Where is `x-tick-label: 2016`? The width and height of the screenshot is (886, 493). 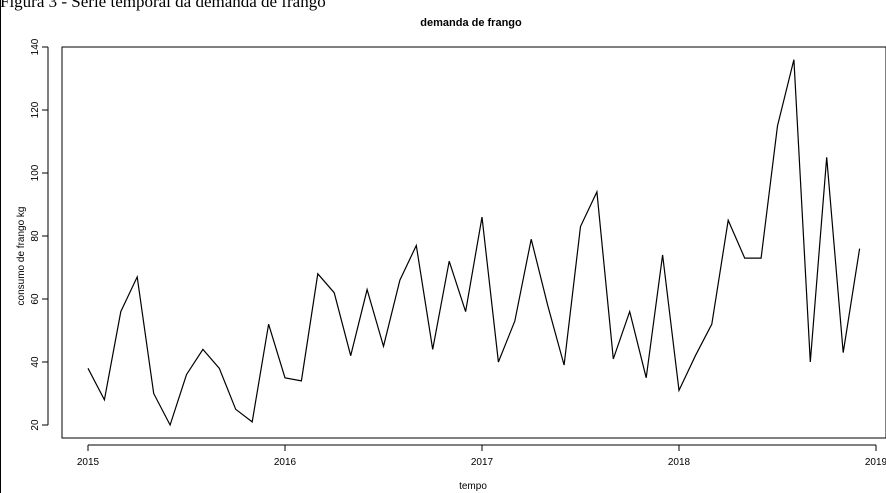 x-tick-label: 2016 is located at coordinates (285, 462).